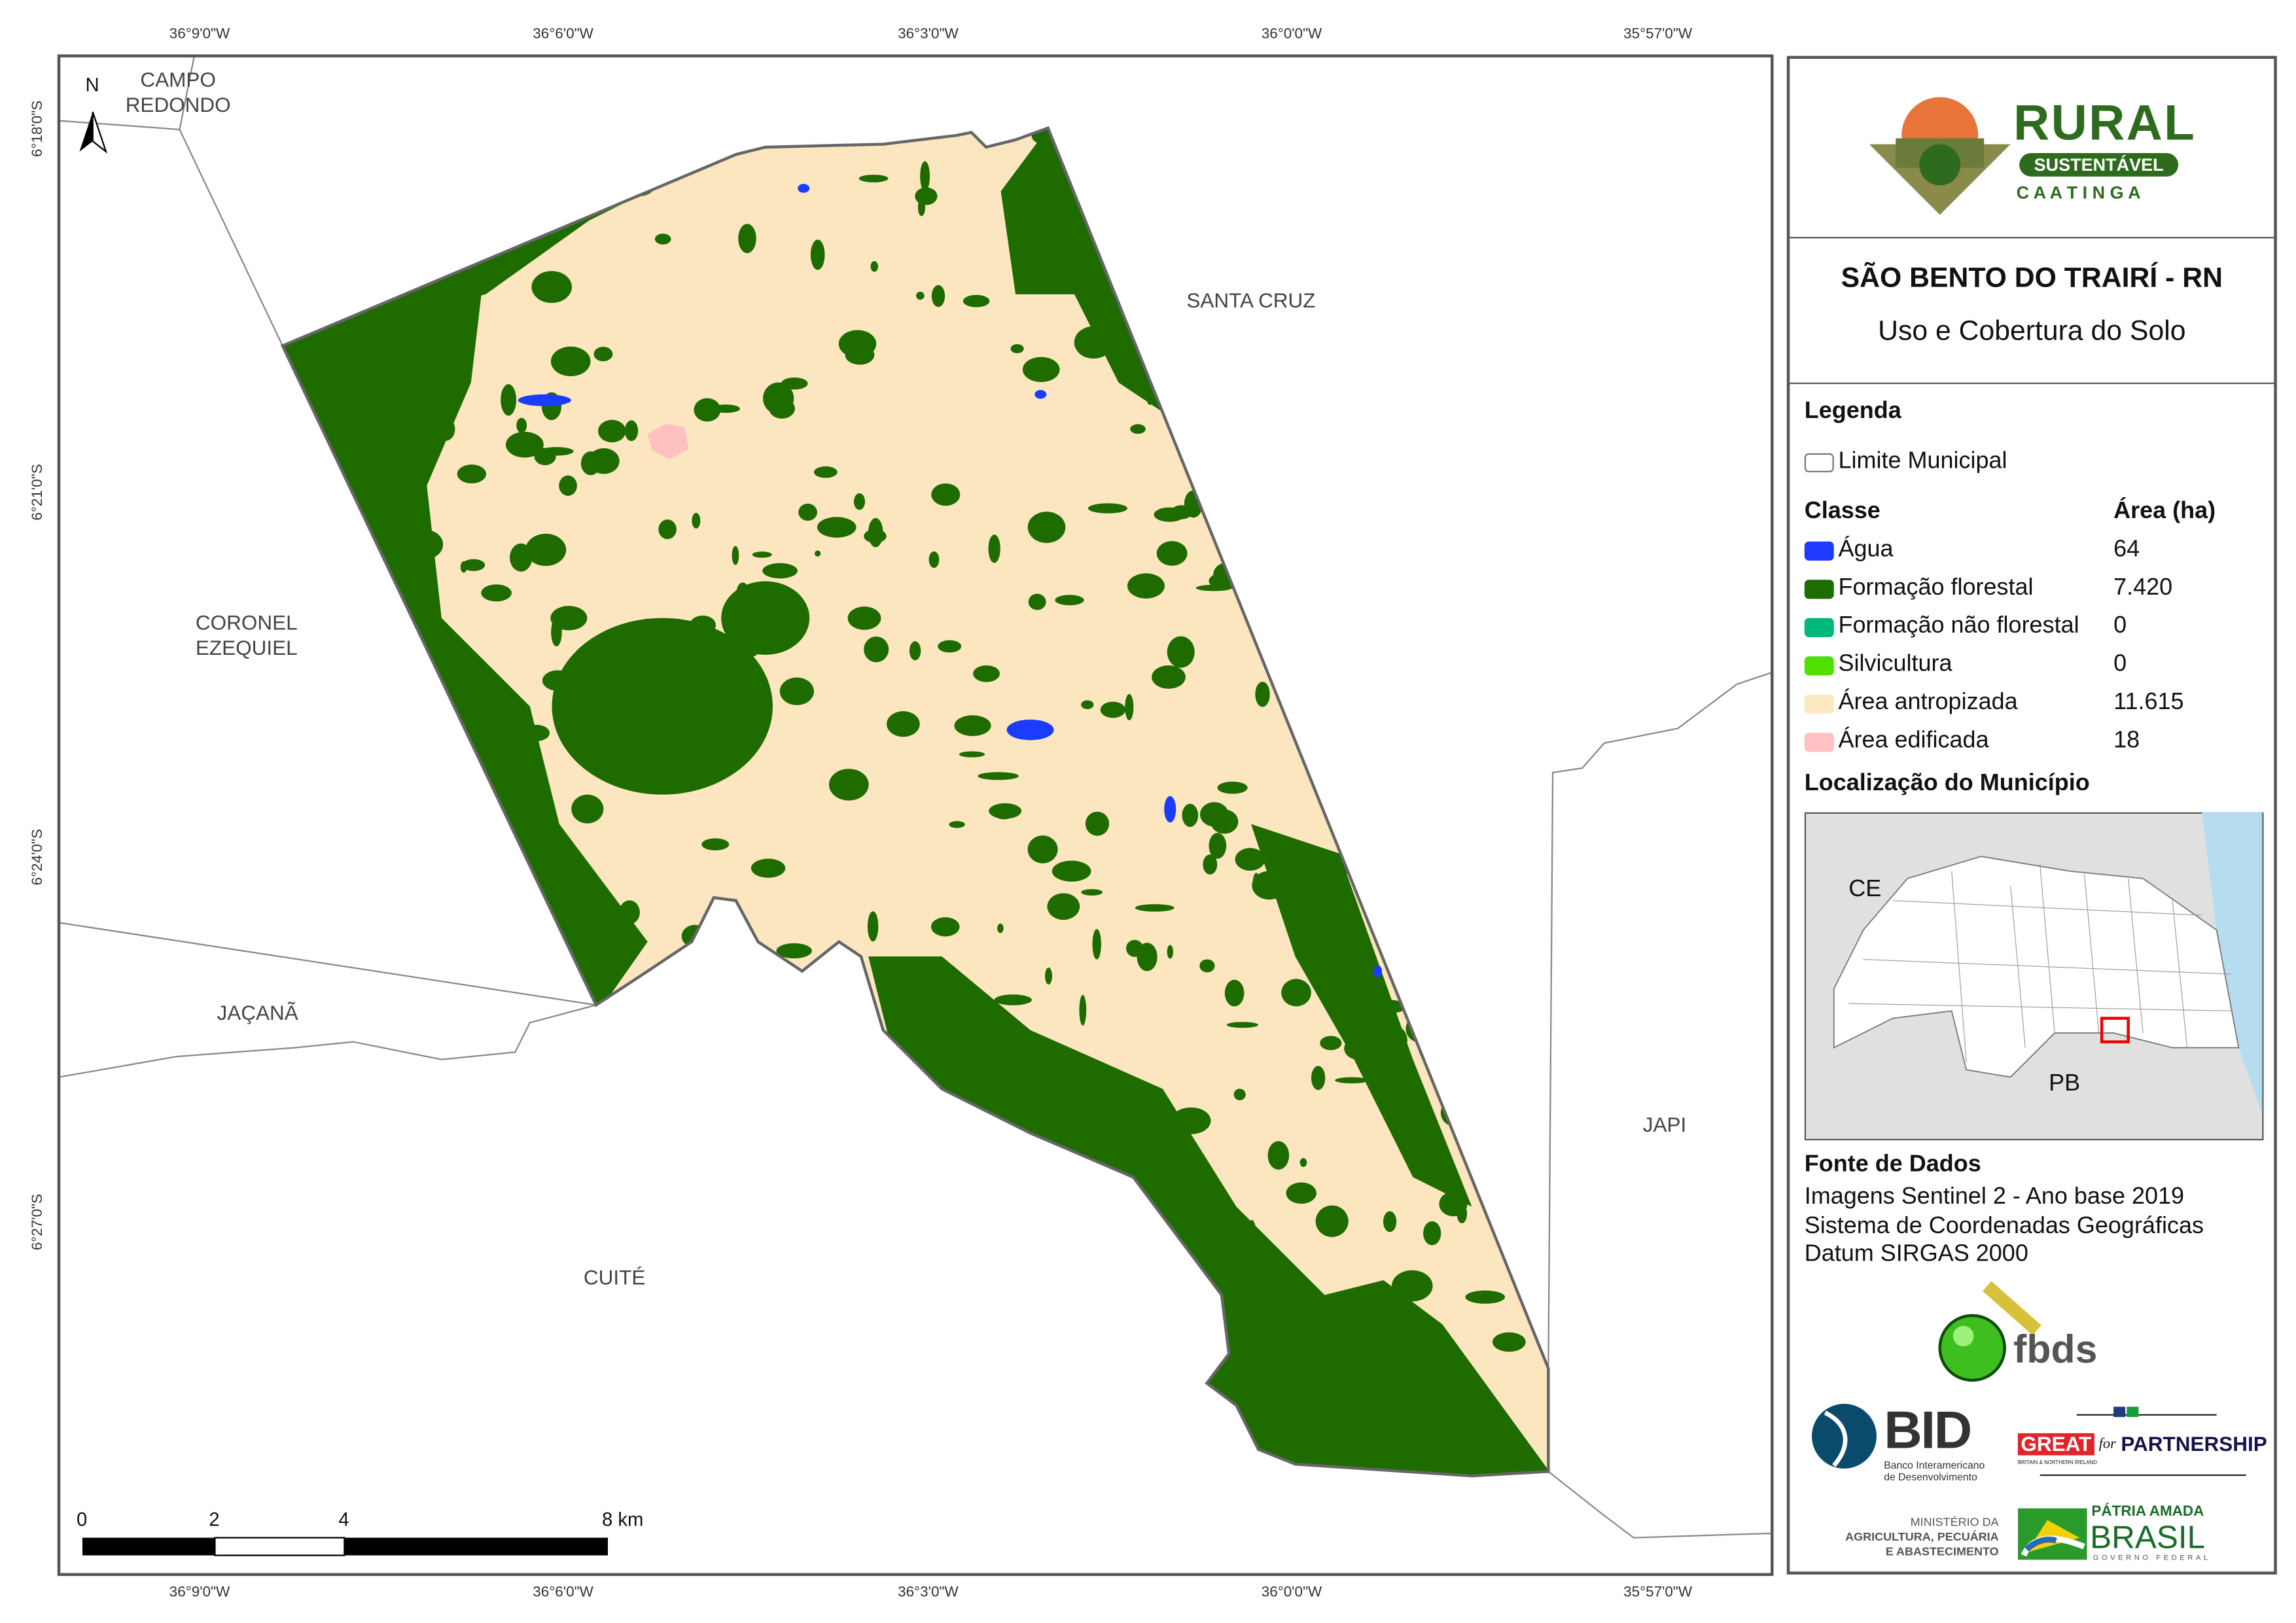 Image resolution: width=2296 pixels, height=1623 pixels. Describe the element at coordinates (2099, 164) in the screenshot. I see `logo-sustentavel: SUSTENTÁVEL` at that location.